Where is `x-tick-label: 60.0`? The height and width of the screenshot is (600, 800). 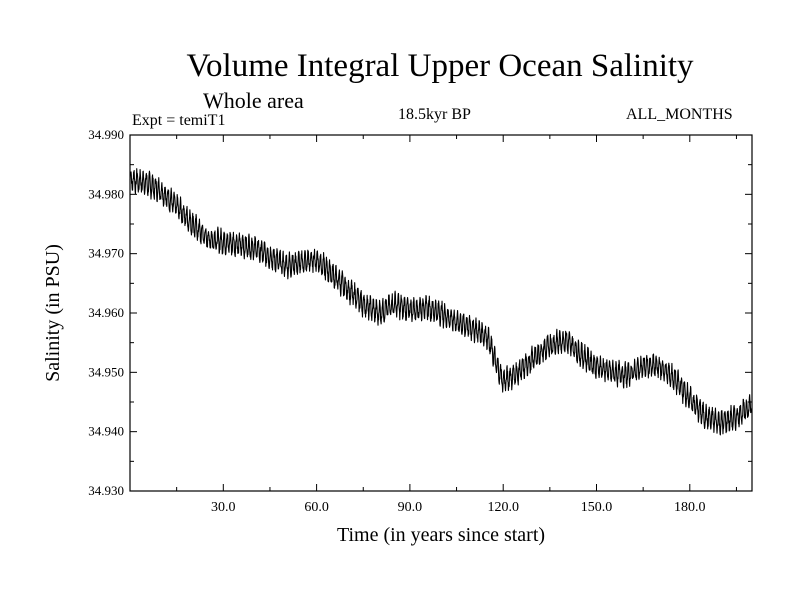 x-tick-label: 60.0 is located at coordinates (316, 507).